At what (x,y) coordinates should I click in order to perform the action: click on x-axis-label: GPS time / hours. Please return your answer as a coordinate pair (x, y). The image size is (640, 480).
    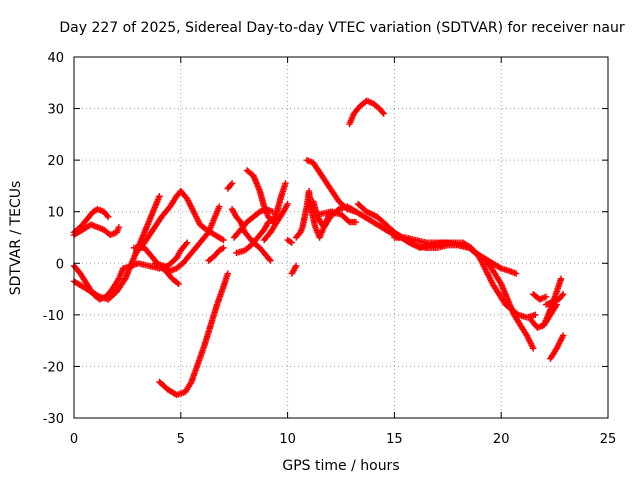
    Looking at the image, I should click on (340, 466).